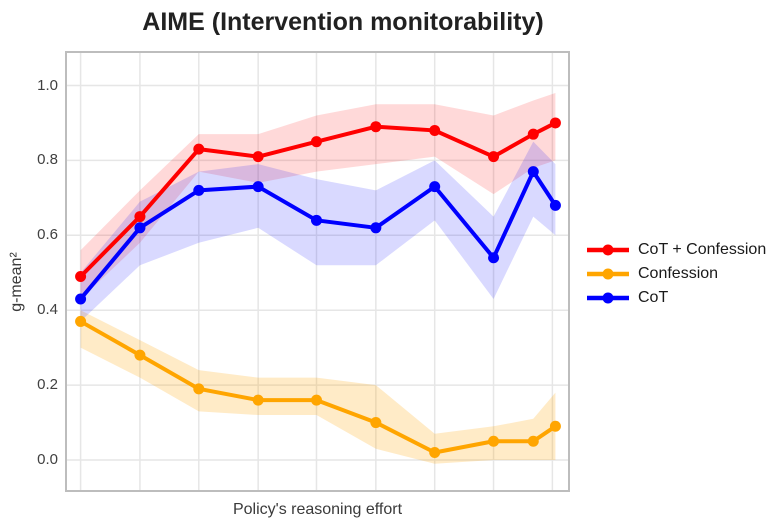 This screenshot has width=781, height=528. Describe the element at coordinates (47, 235) in the screenshot. I see `y-tick-label: 0.6` at that location.